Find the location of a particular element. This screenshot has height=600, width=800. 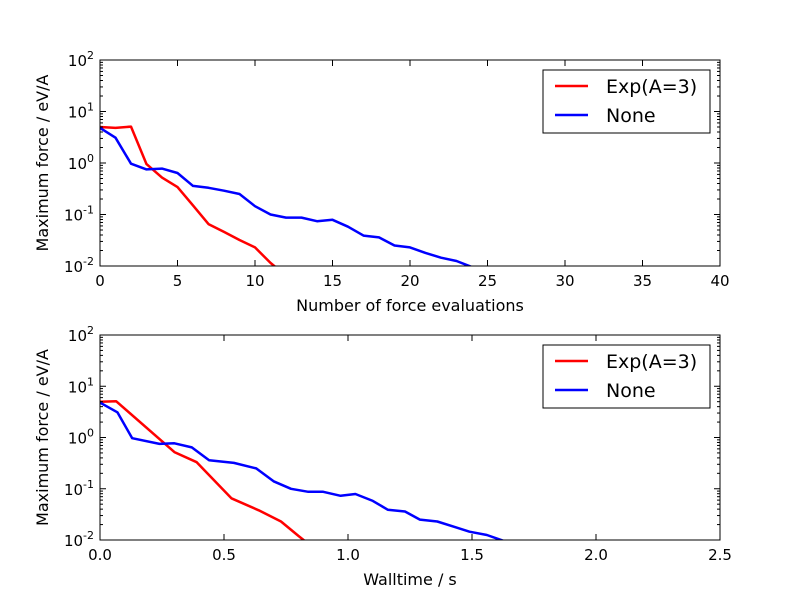

x-tick-label: 2.0 is located at coordinates (596, 555).